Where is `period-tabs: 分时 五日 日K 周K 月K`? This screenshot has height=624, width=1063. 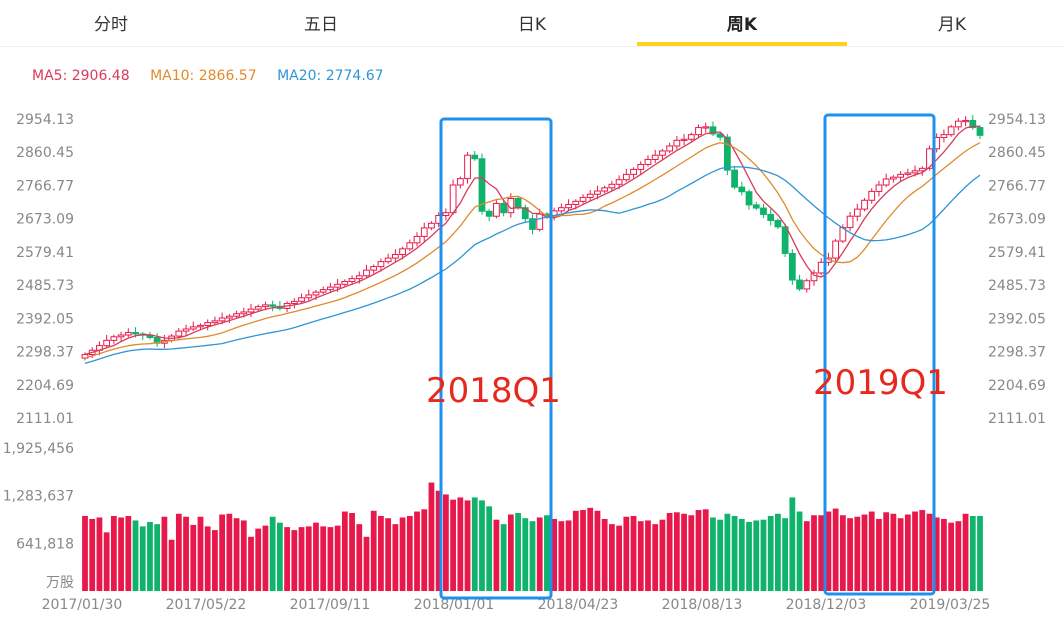 period-tabs: 分时 五日 日K 周K 月K is located at coordinates (531, 23).